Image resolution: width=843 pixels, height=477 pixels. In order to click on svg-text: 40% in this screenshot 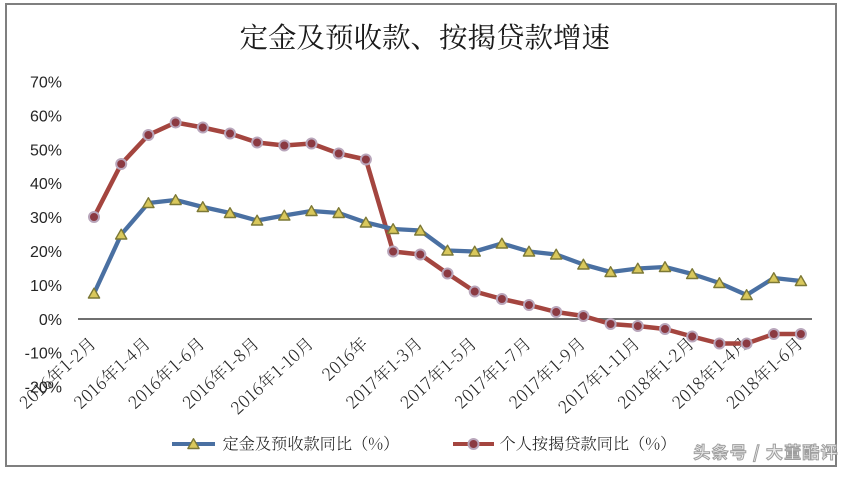, I will do `click(46, 184)`.